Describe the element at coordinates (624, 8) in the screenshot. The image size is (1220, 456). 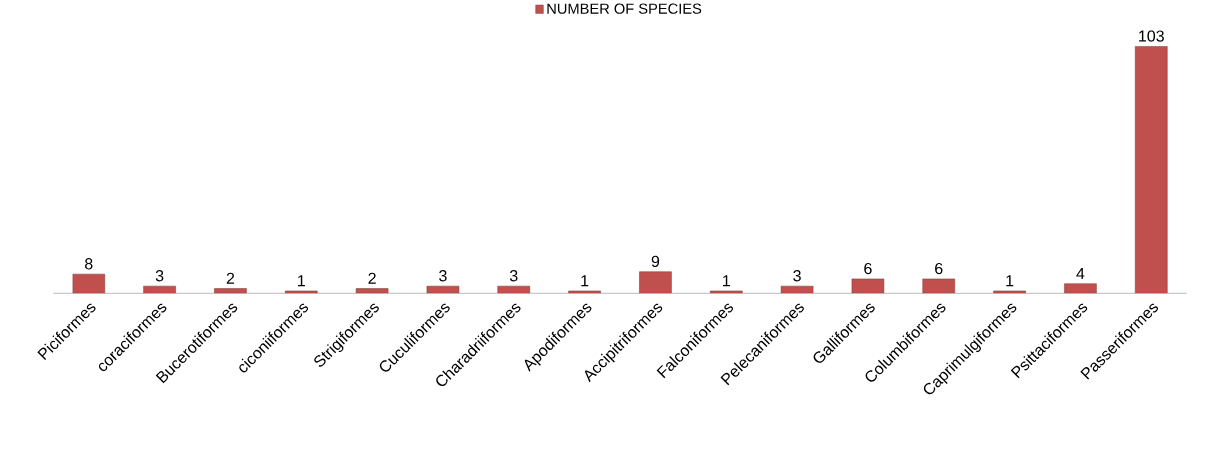
I see `legend-label: NUMBER OF SPECIES` at that location.